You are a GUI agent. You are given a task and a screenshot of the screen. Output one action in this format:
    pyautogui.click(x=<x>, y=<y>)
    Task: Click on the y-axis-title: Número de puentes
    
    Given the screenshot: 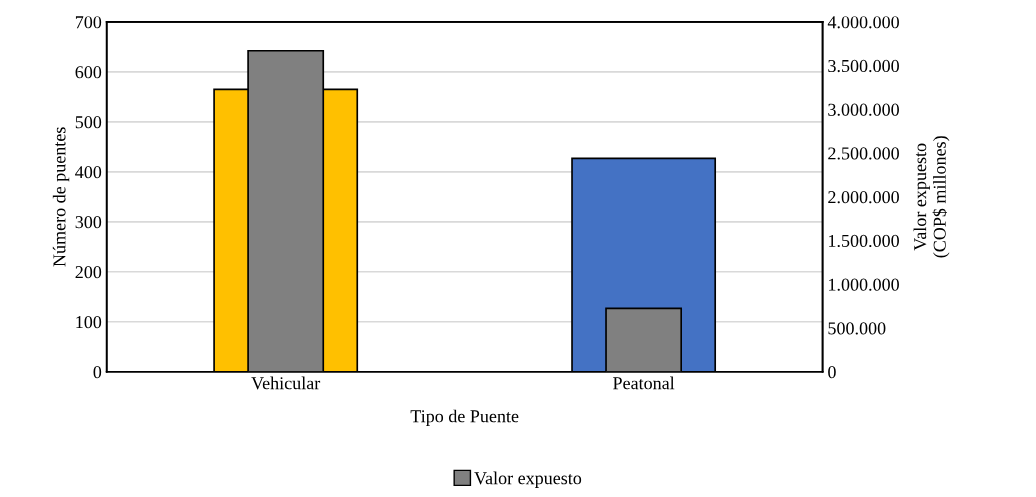 What is the action you would take?
    pyautogui.click(x=61, y=197)
    